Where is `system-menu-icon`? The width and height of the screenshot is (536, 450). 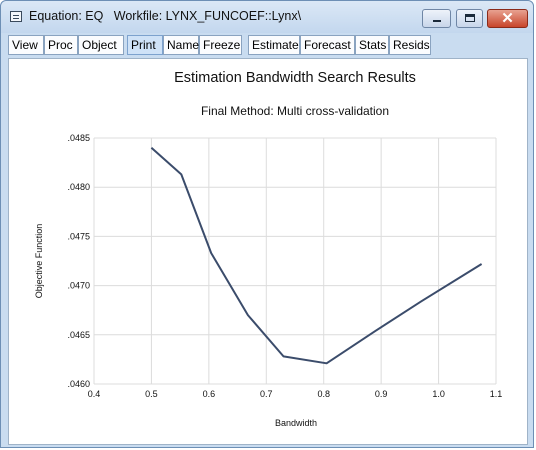 system-menu-icon is located at coordinates (16, 16).